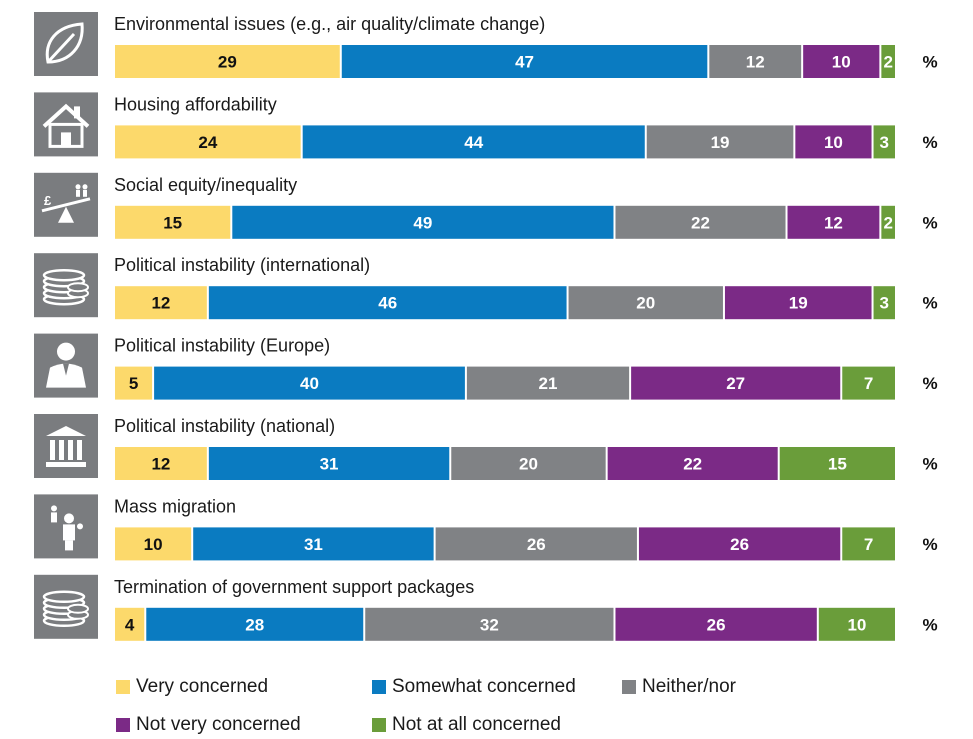  I want to click on leaf-icon, so click(66, 44).